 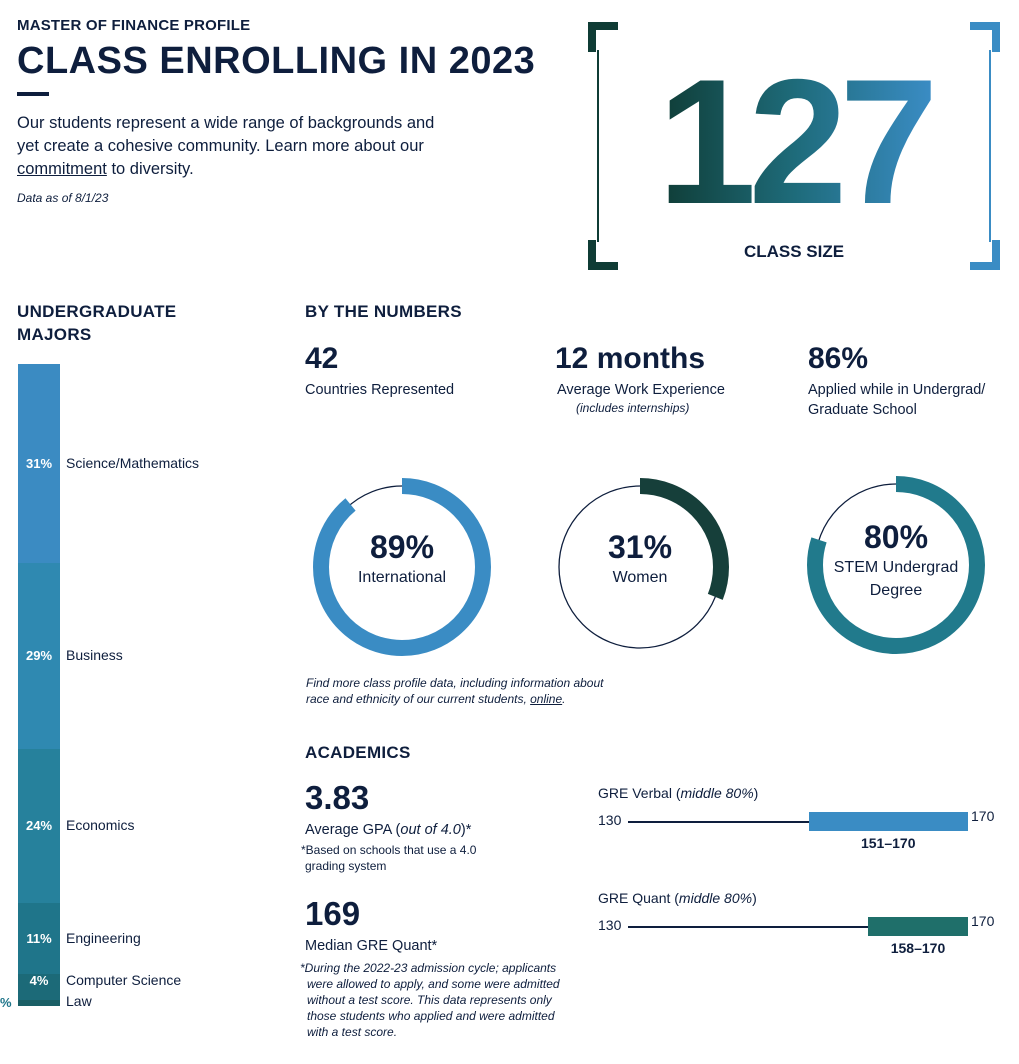 I want to click on title-underline, so click(x=33, y=94).